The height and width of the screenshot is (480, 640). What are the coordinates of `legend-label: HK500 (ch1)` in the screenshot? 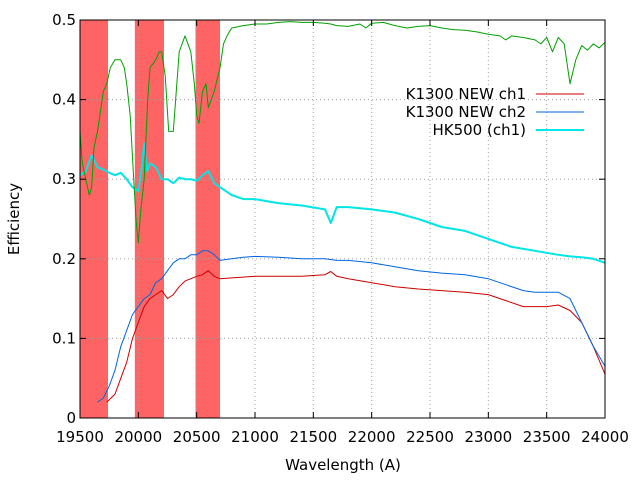 It's located at (479, 130).